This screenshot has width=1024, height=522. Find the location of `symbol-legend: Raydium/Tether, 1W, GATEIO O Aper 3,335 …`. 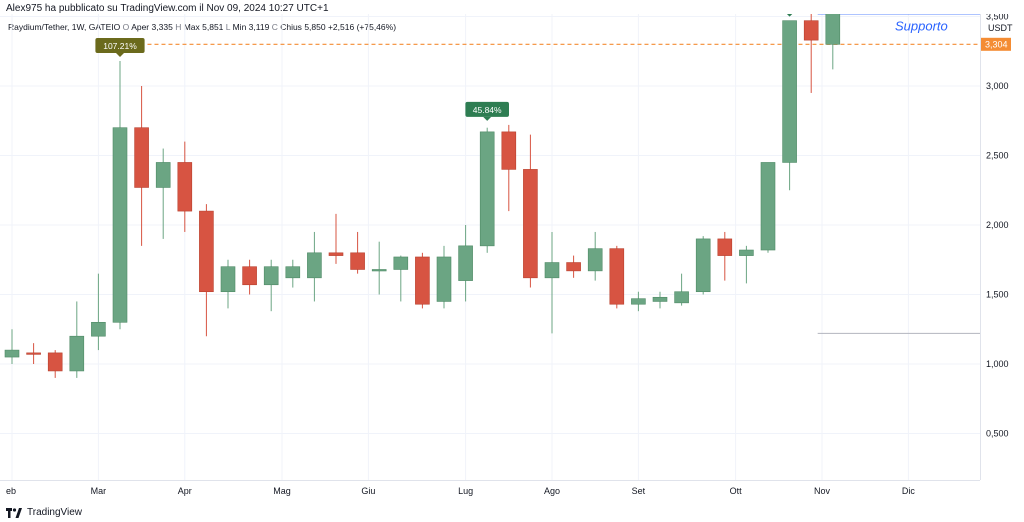

symbol-legend: Raydium/Tether, 1W, GATEIO O Aper 3,335 … is located at coordinates (202, 27).